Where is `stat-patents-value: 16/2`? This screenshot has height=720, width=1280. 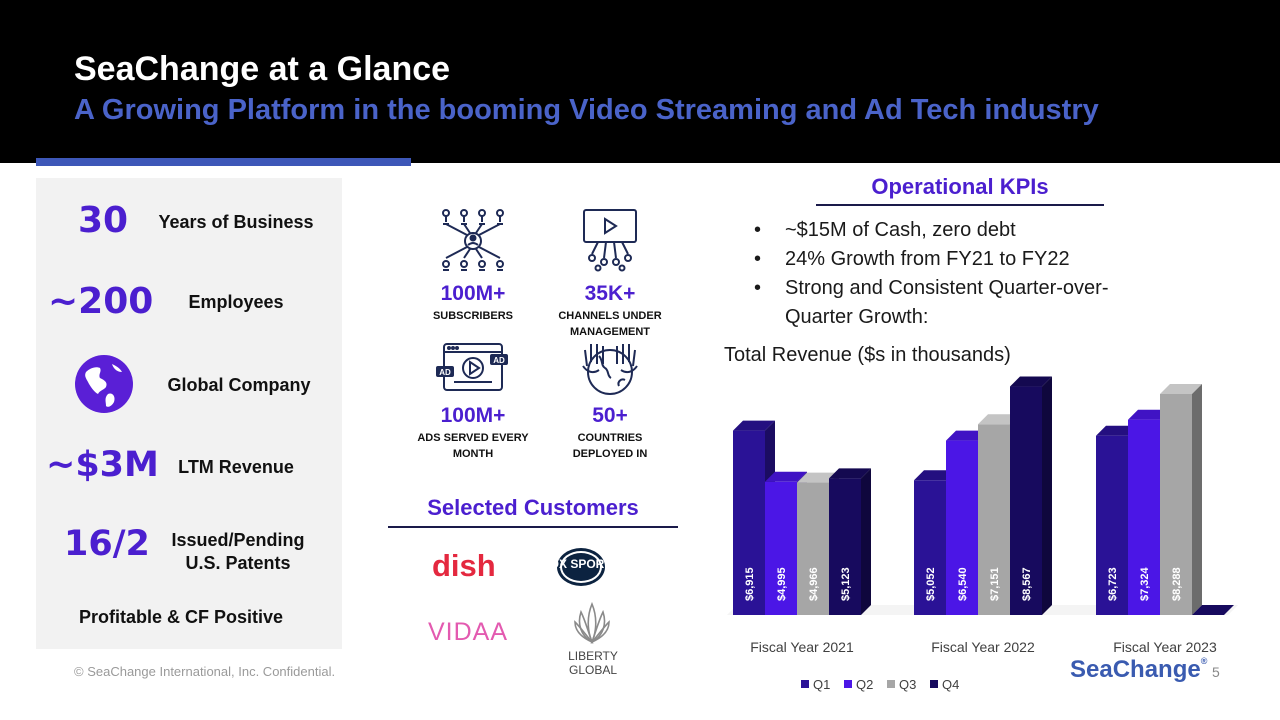
stat-patents-value: 16/2 is located at coordinates (107, 544).